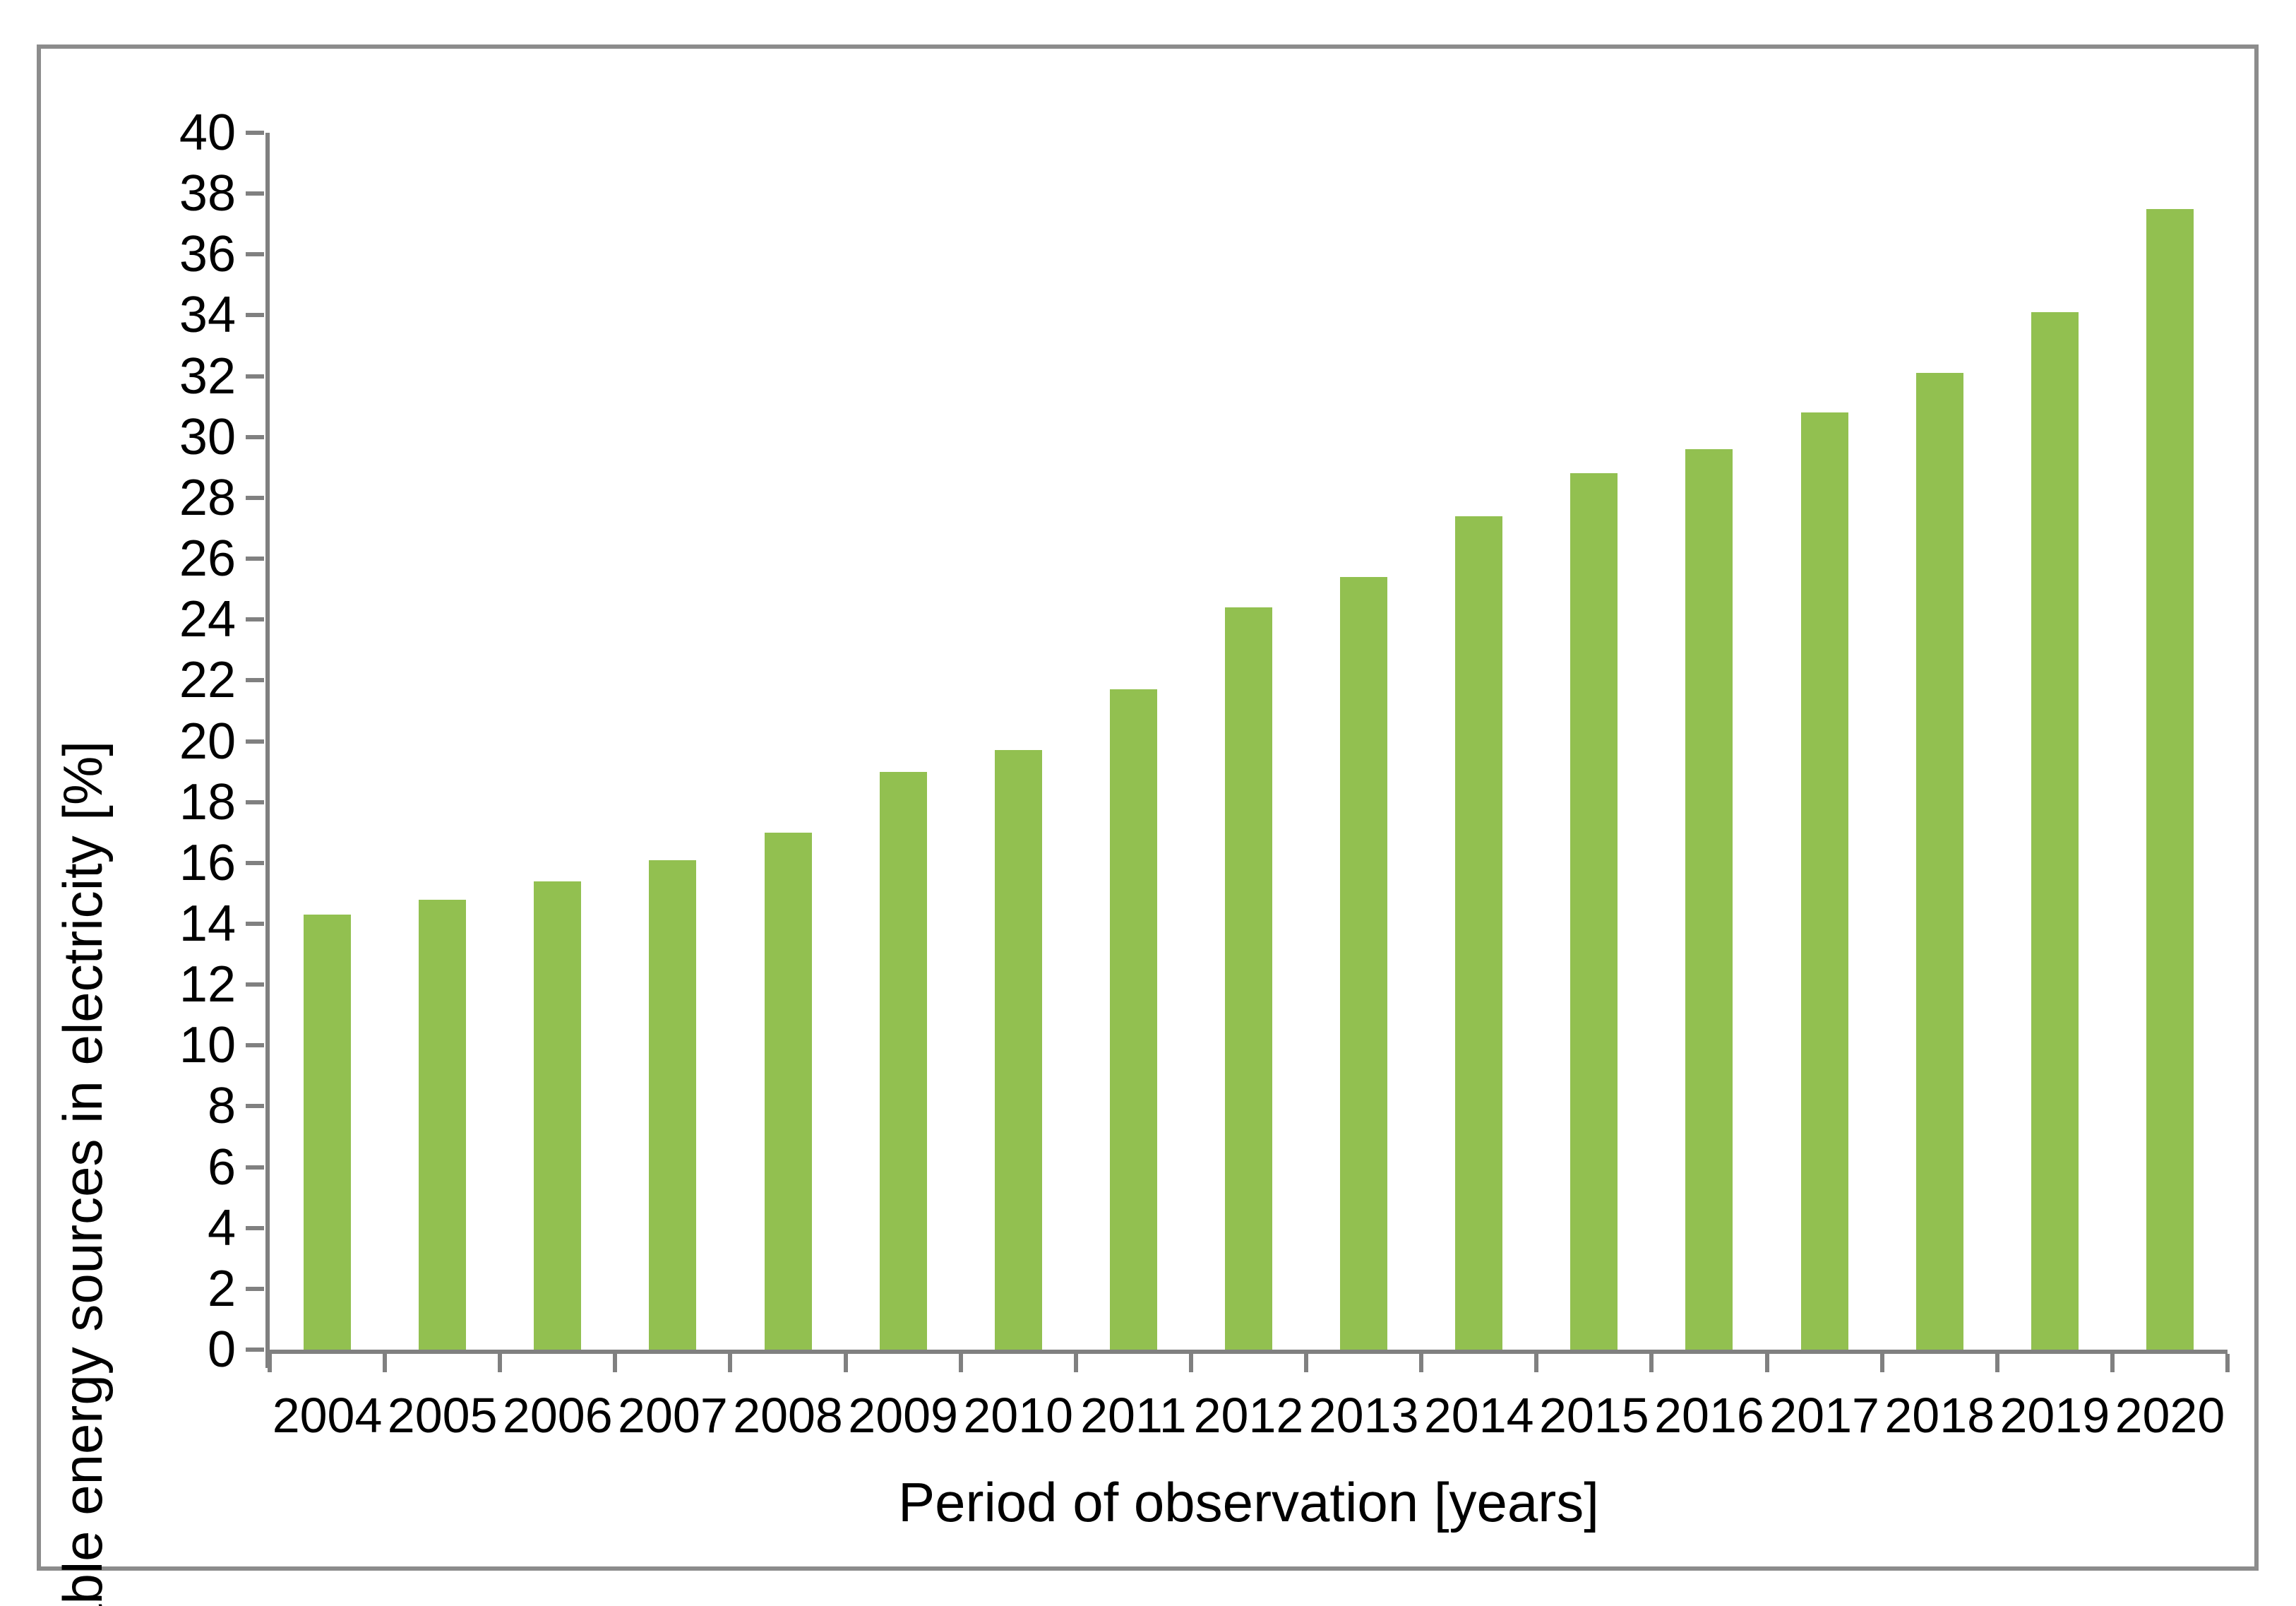  Describe the element at coordinates (1824, 881) in the screenshot. I see `bar-2017` at that location.